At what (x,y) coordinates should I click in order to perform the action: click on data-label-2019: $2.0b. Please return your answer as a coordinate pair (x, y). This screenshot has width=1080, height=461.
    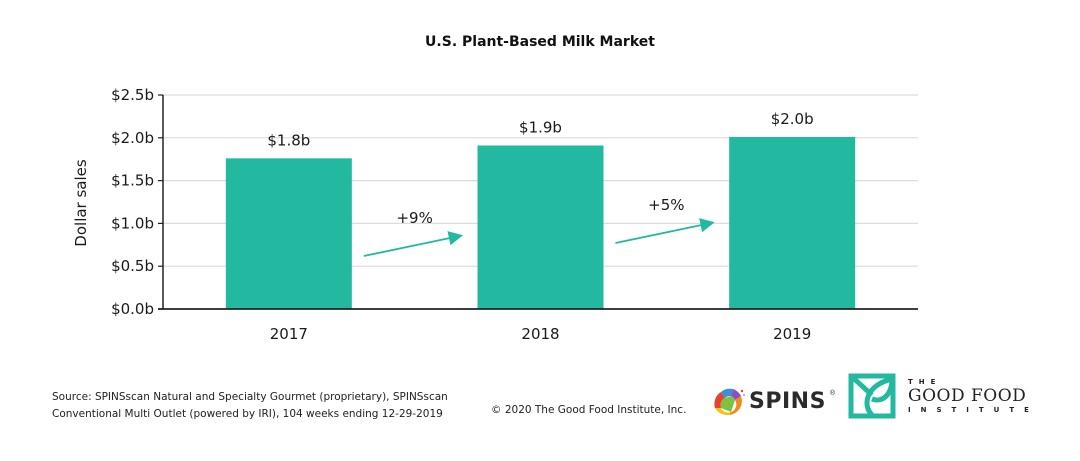
    Looking at the image, I should click on (792, 119).